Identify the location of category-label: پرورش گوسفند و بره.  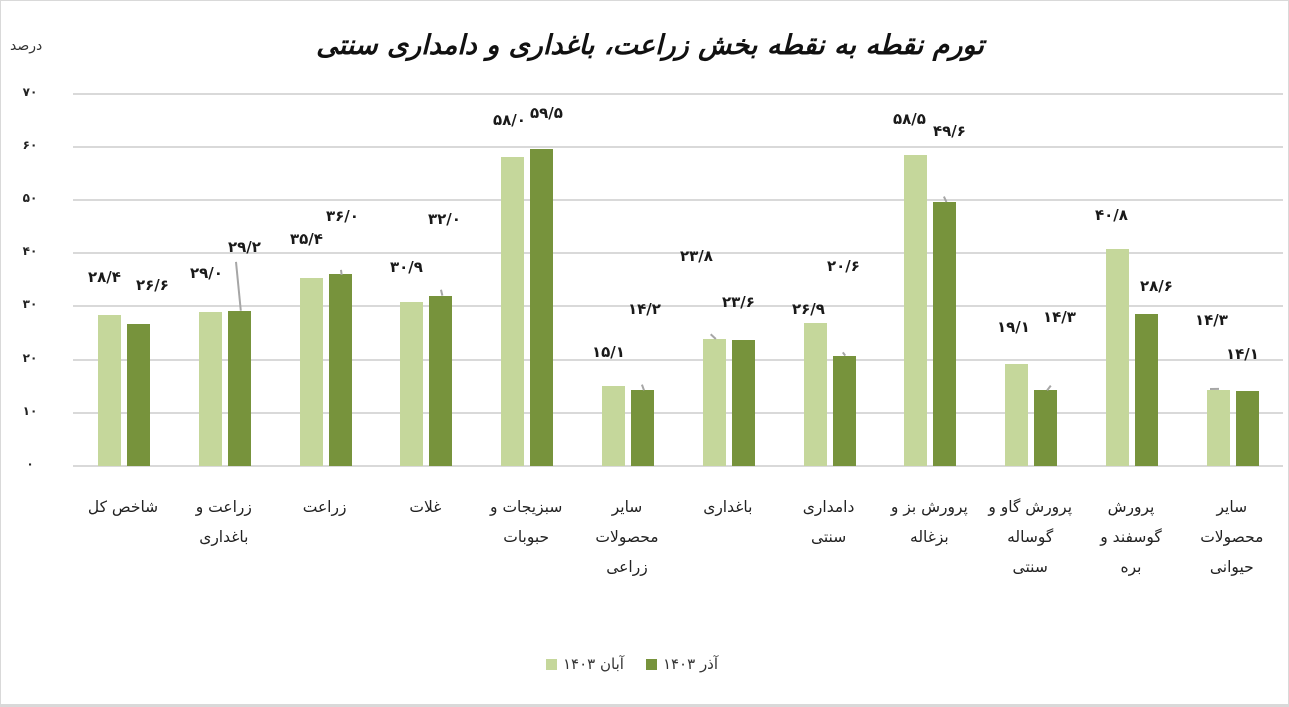
(1131, 537).